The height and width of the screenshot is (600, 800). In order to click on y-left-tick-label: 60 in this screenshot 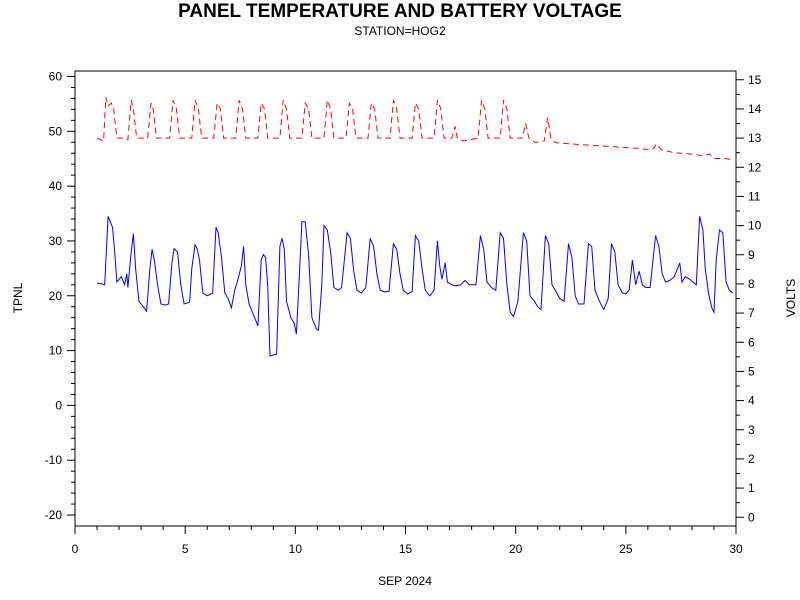, I will do `click(56, 76)`.